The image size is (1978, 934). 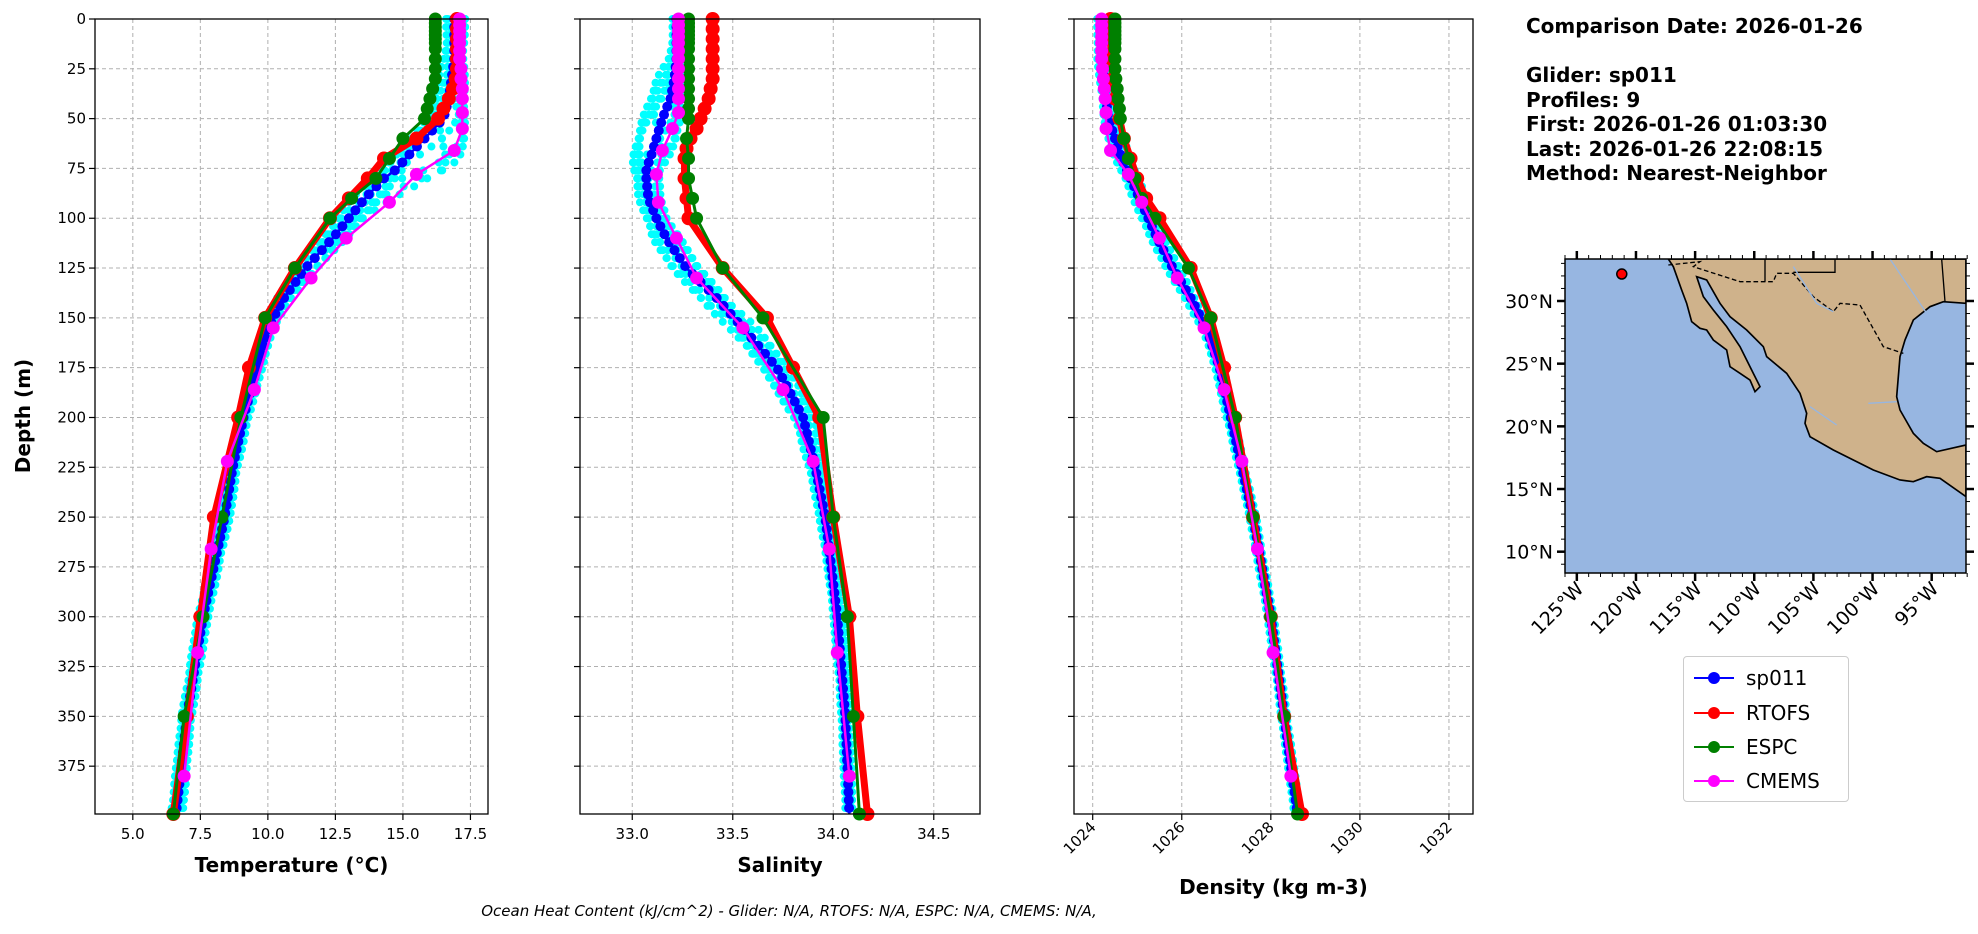 What do you see at coordinates (1436, 838) in the screenshot?
I see `x-tick-label: 1032` at bounding box center [1436, 838].